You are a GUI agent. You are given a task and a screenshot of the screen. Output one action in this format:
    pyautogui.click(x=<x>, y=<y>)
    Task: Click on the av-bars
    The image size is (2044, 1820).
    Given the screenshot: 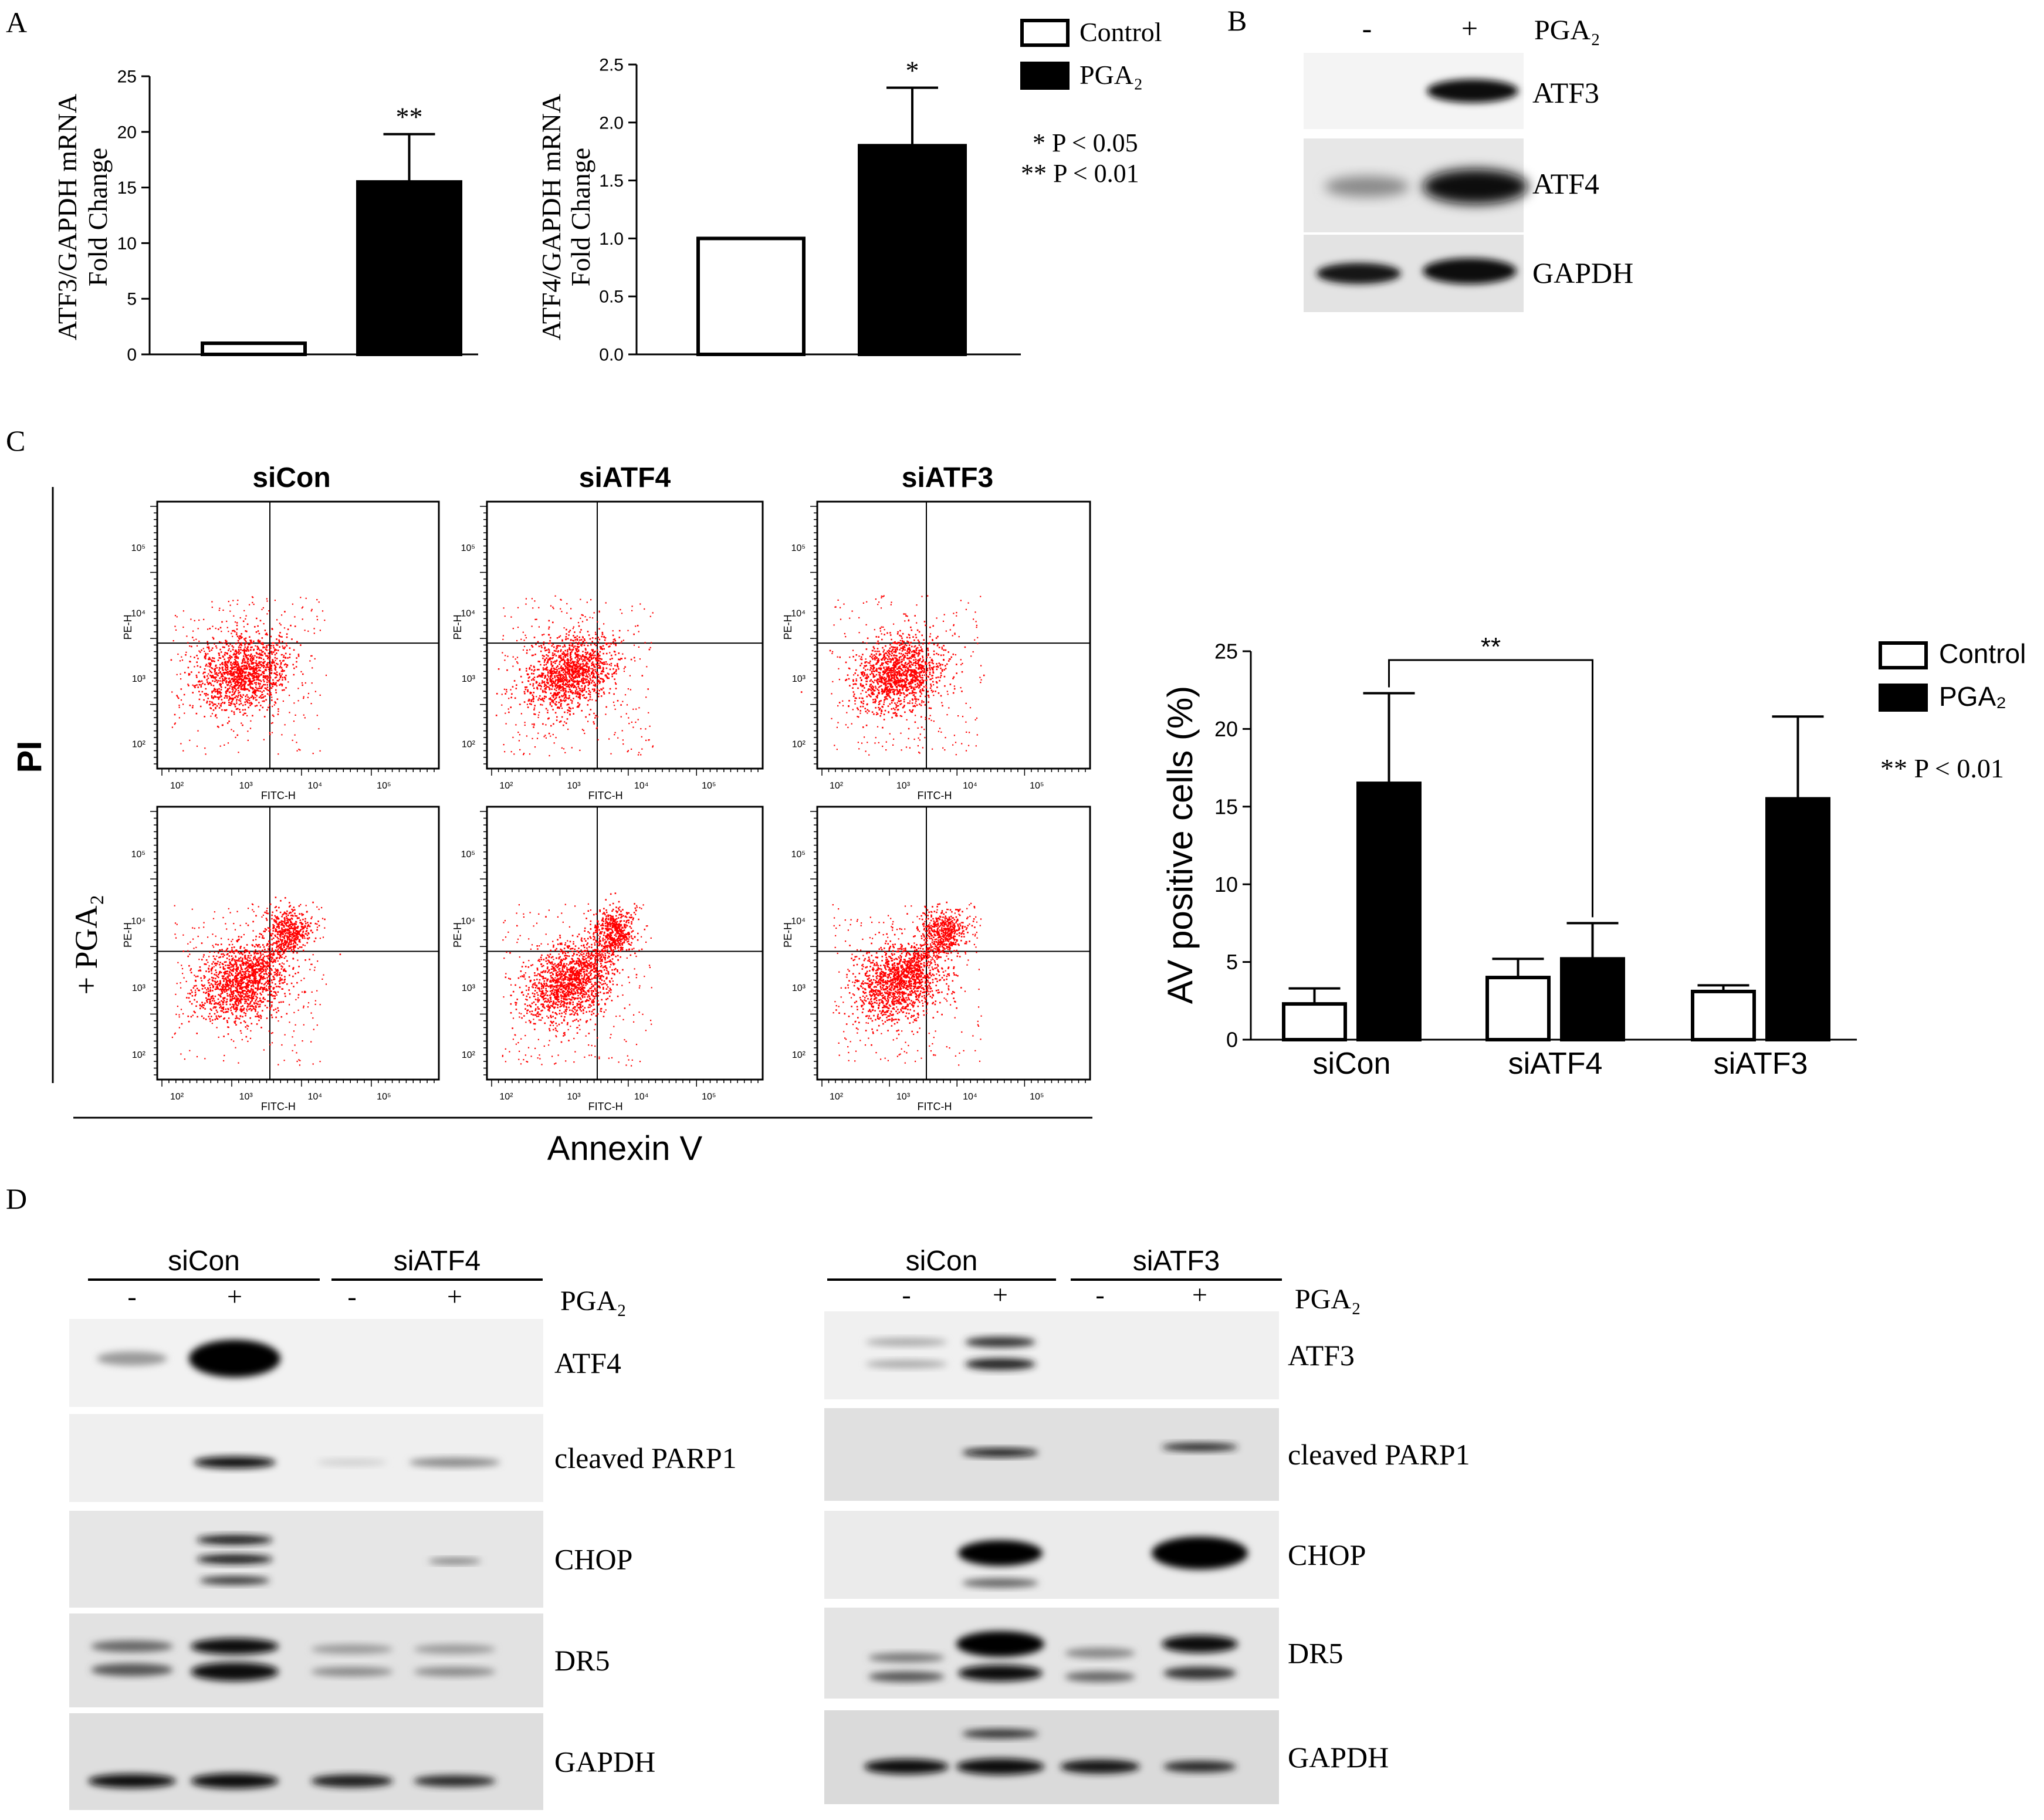 What is the action you would take?
    pyautogui.click(x=1556, y=867)
    